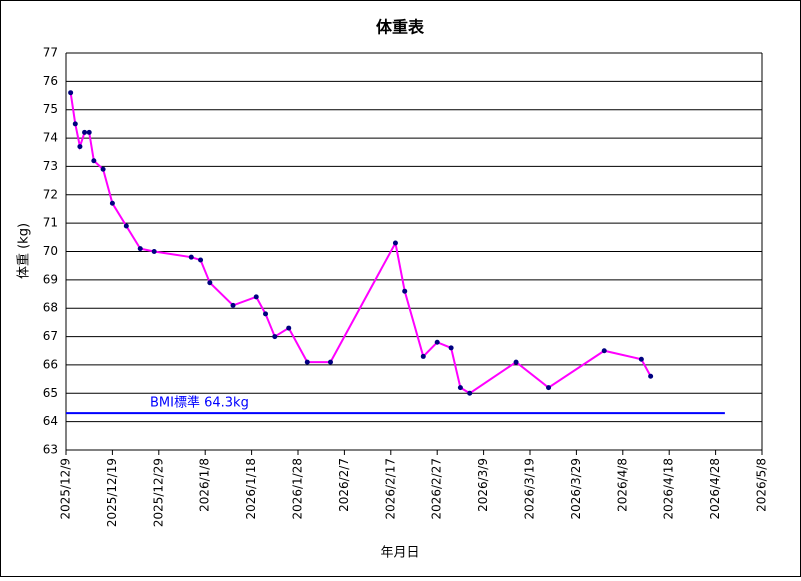 The height and width of the screenshot is (581, 801). What do you see at coordinates (50, 223) in the screenshot?
I see `y-tick-label: 71` at bounding box center [50, 223].